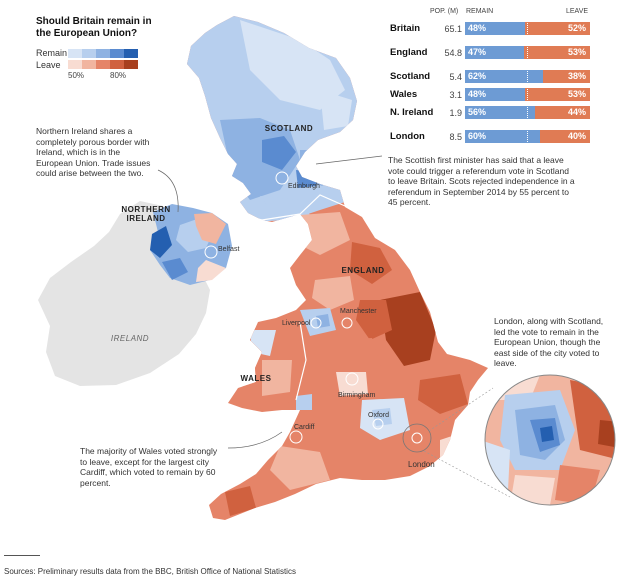 This screenshot has height=580, width=620. I want to click on results-row: Scotland 5.4 62% 38%, so click(490, 77).